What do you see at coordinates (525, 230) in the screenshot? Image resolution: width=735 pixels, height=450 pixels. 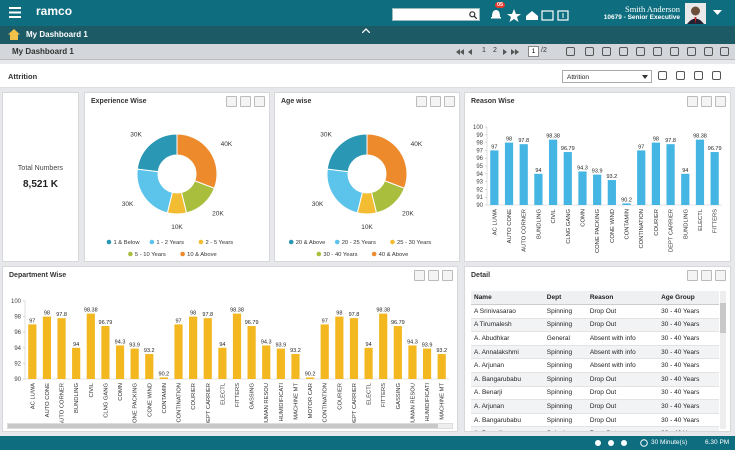 I see `x-tick-label: AUTO CORNER` at bounding box center [525, 230].